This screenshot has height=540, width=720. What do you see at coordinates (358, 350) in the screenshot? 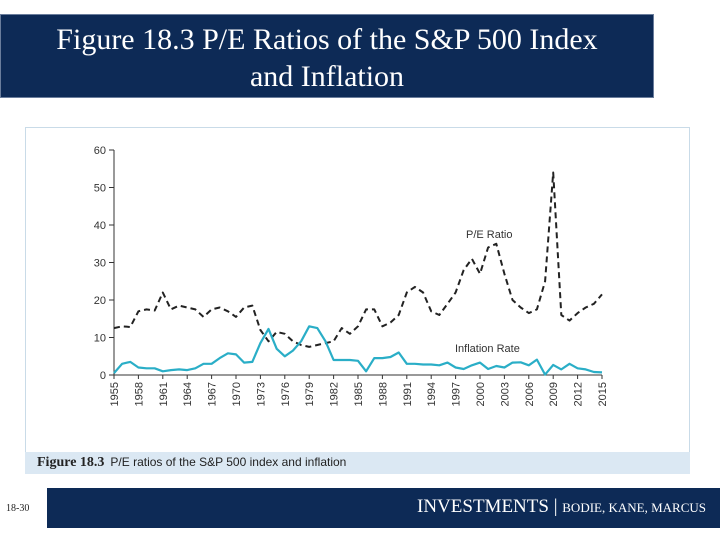
I see `inflation-rate-line` at bounding box center [358, 350].